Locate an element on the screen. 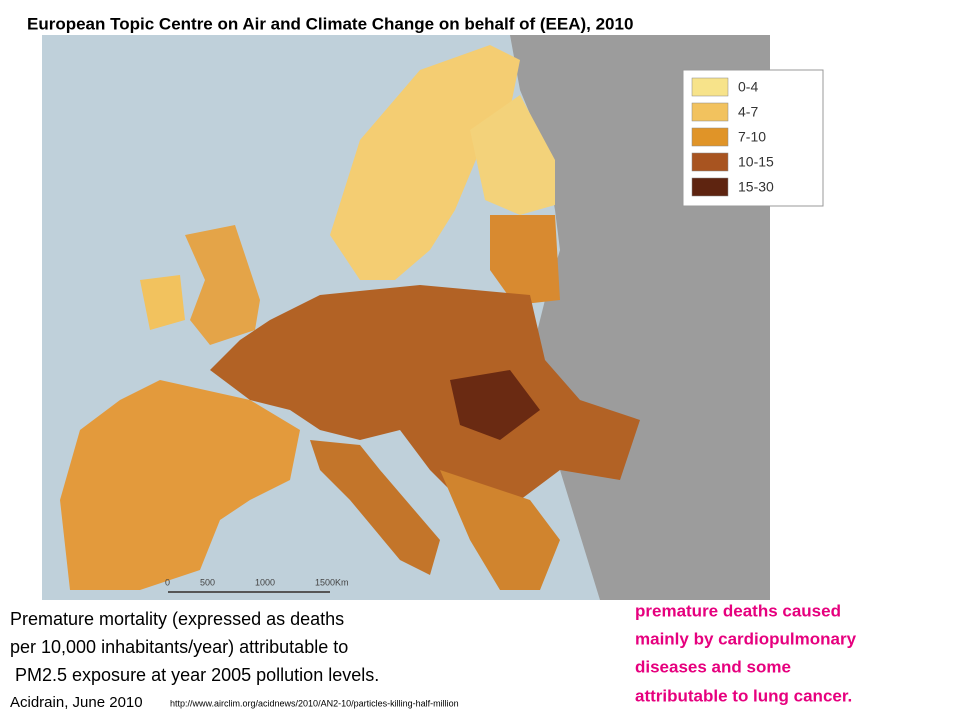 This screenshot has height=720, width=960. italy is located at coordinates (375, 507).